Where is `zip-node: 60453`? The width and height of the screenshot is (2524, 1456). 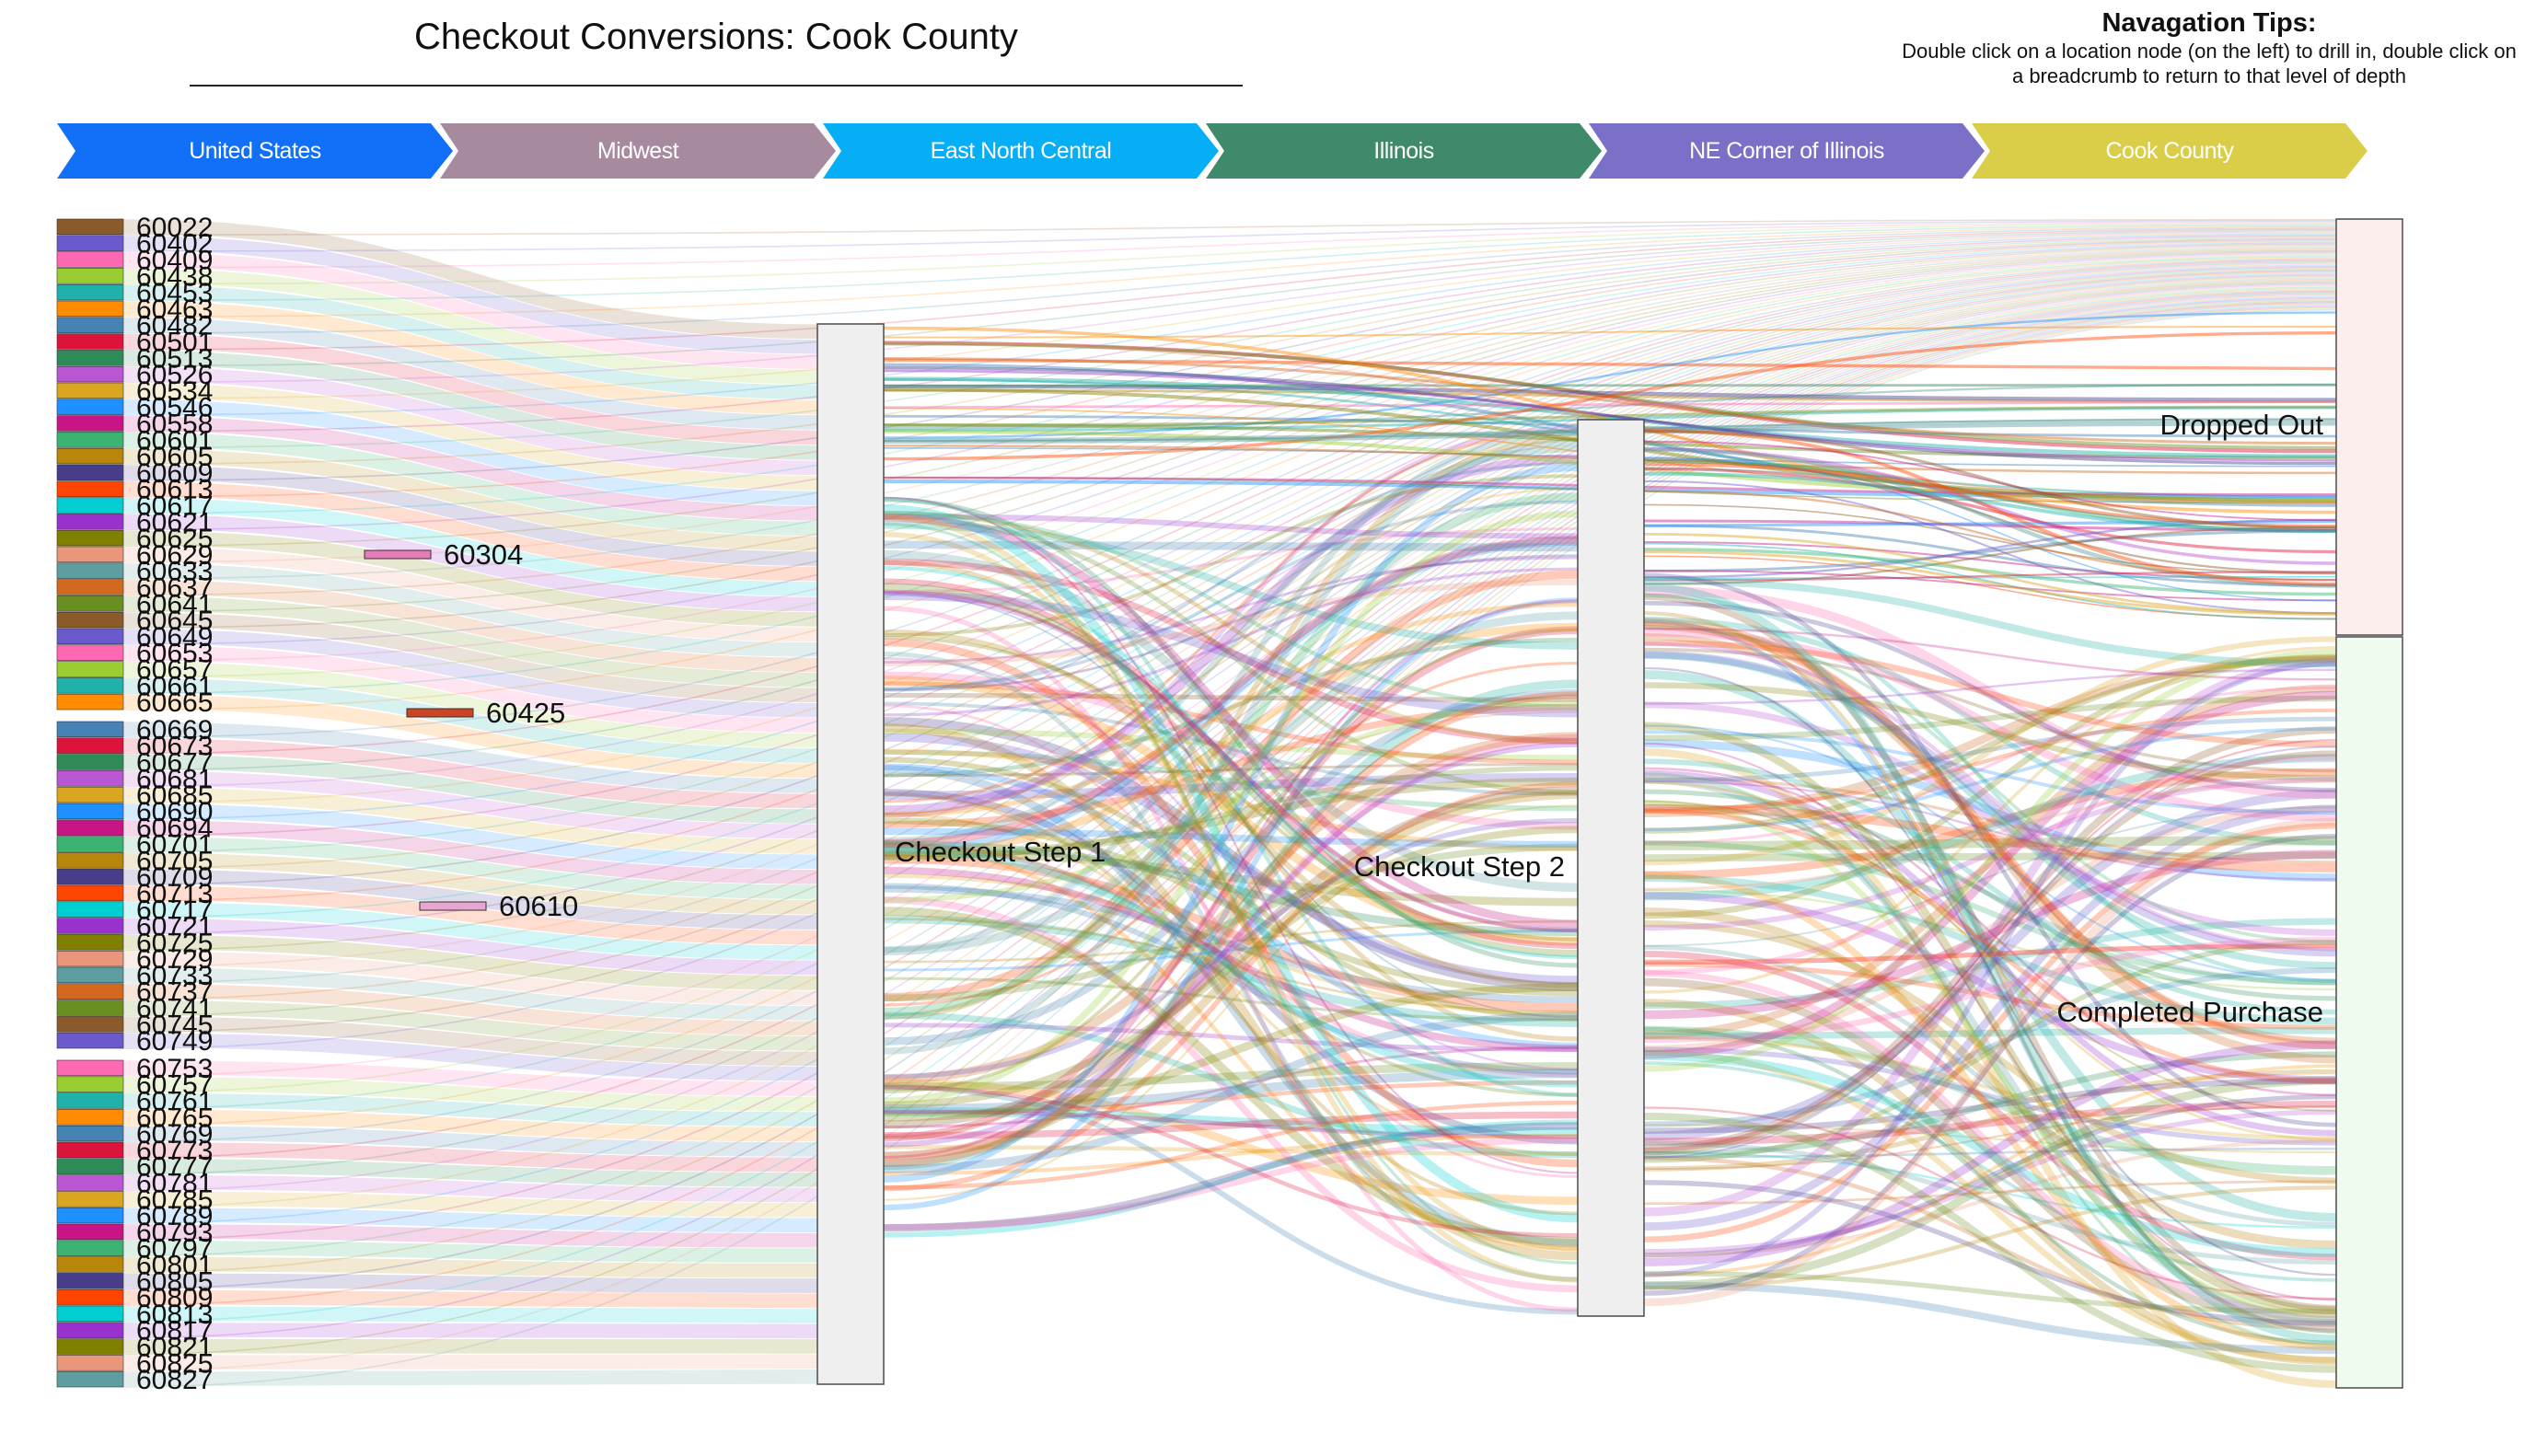
zip-node: 60453 is located at coordinates (134, 293).